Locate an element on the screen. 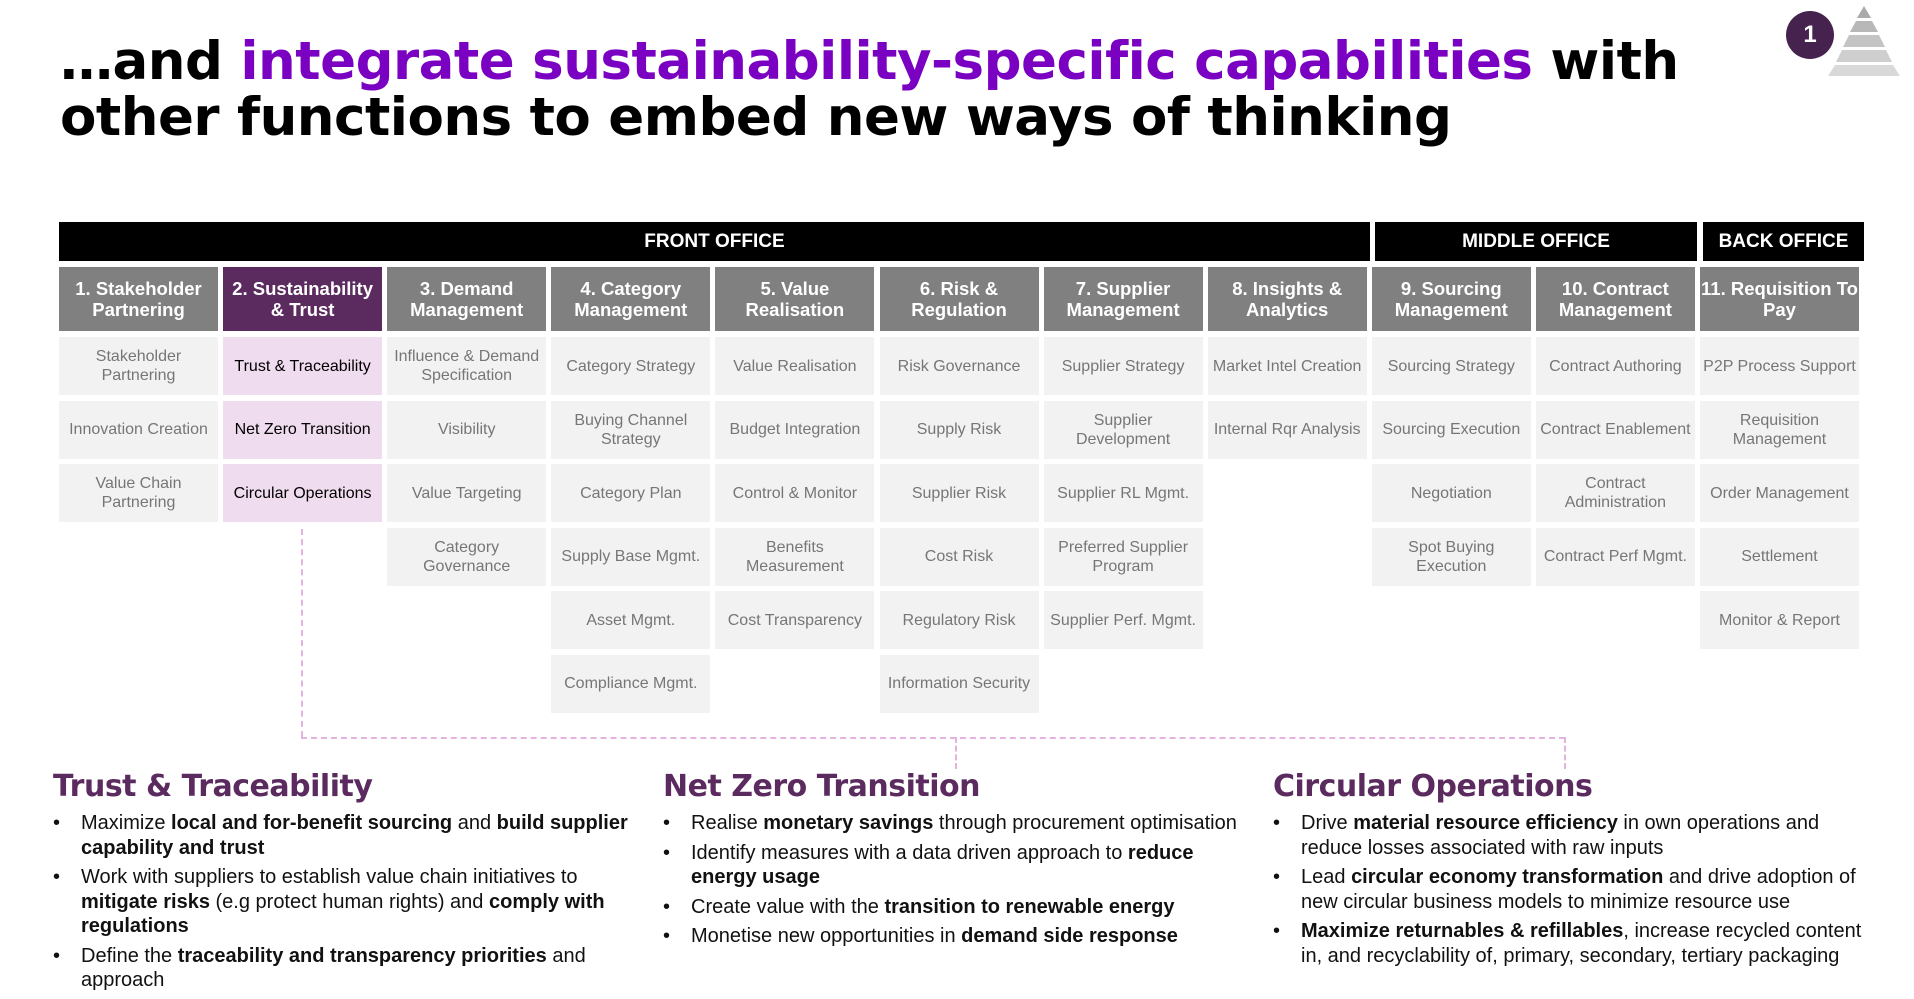 Image resolution: width=1914 pixels, height=999 pixels. column-header: 3. Demand Management is located at coordinates (467, 299).